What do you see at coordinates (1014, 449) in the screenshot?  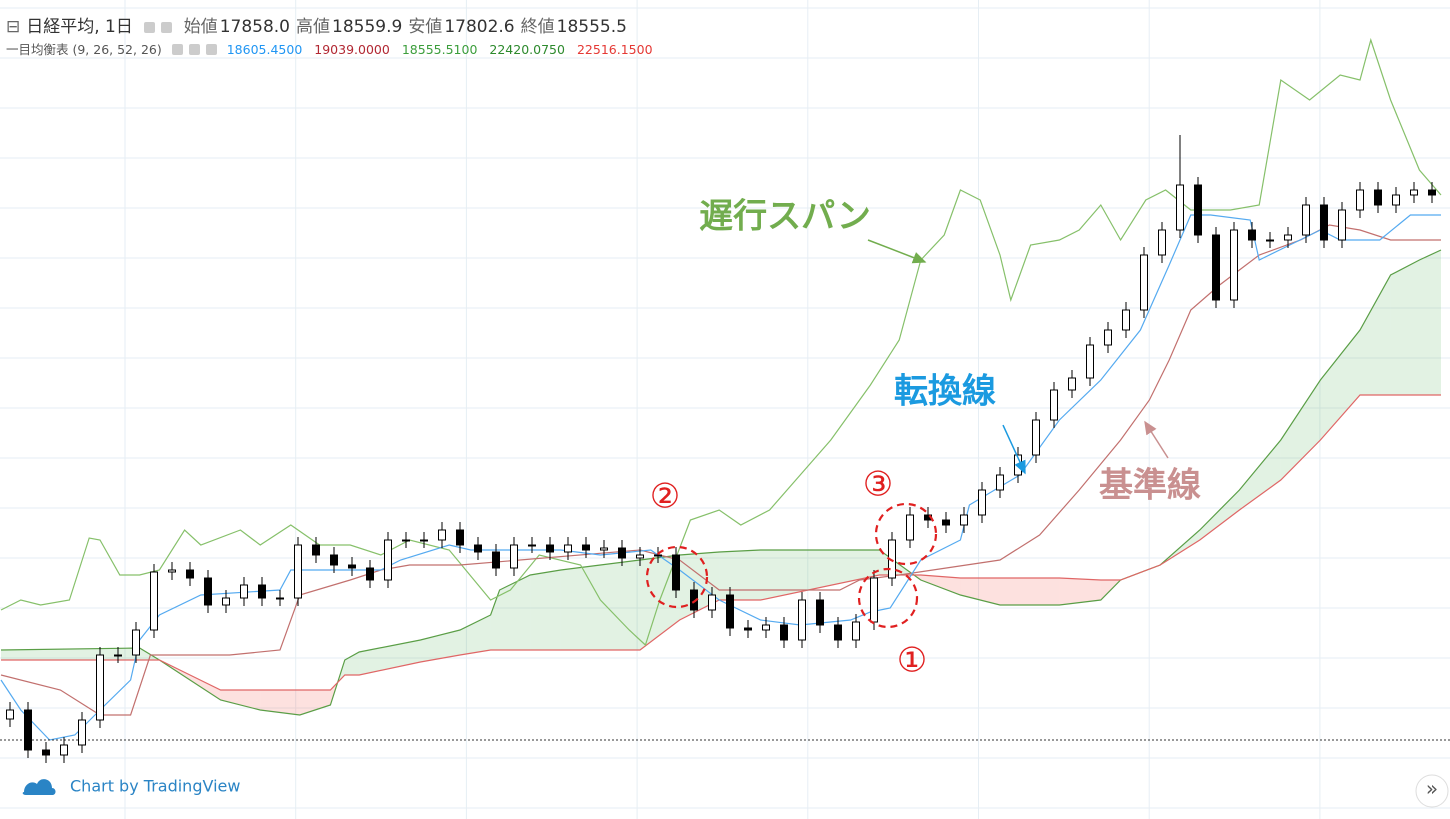 I see `arrow` at bounding box center [1014, 449].